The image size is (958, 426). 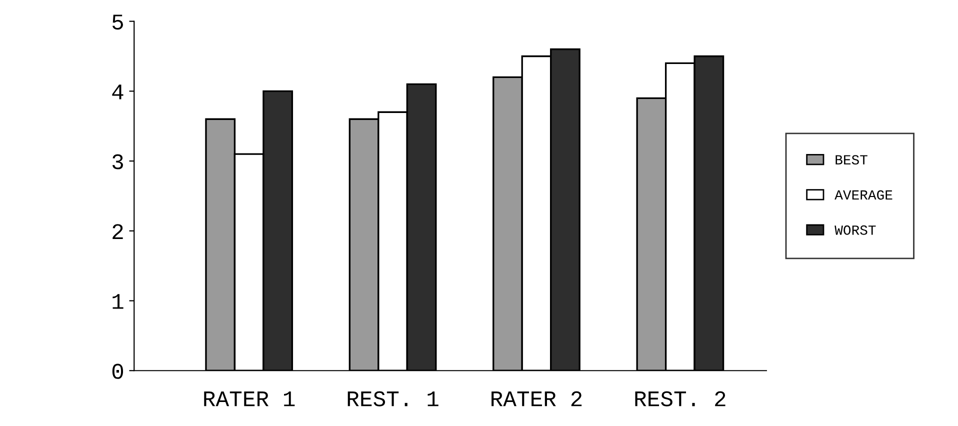 What do you see at coordinates (680, 398) in the screenshot?
I see `x-tick-label: REST. 2` at bounding box center [680, 398].